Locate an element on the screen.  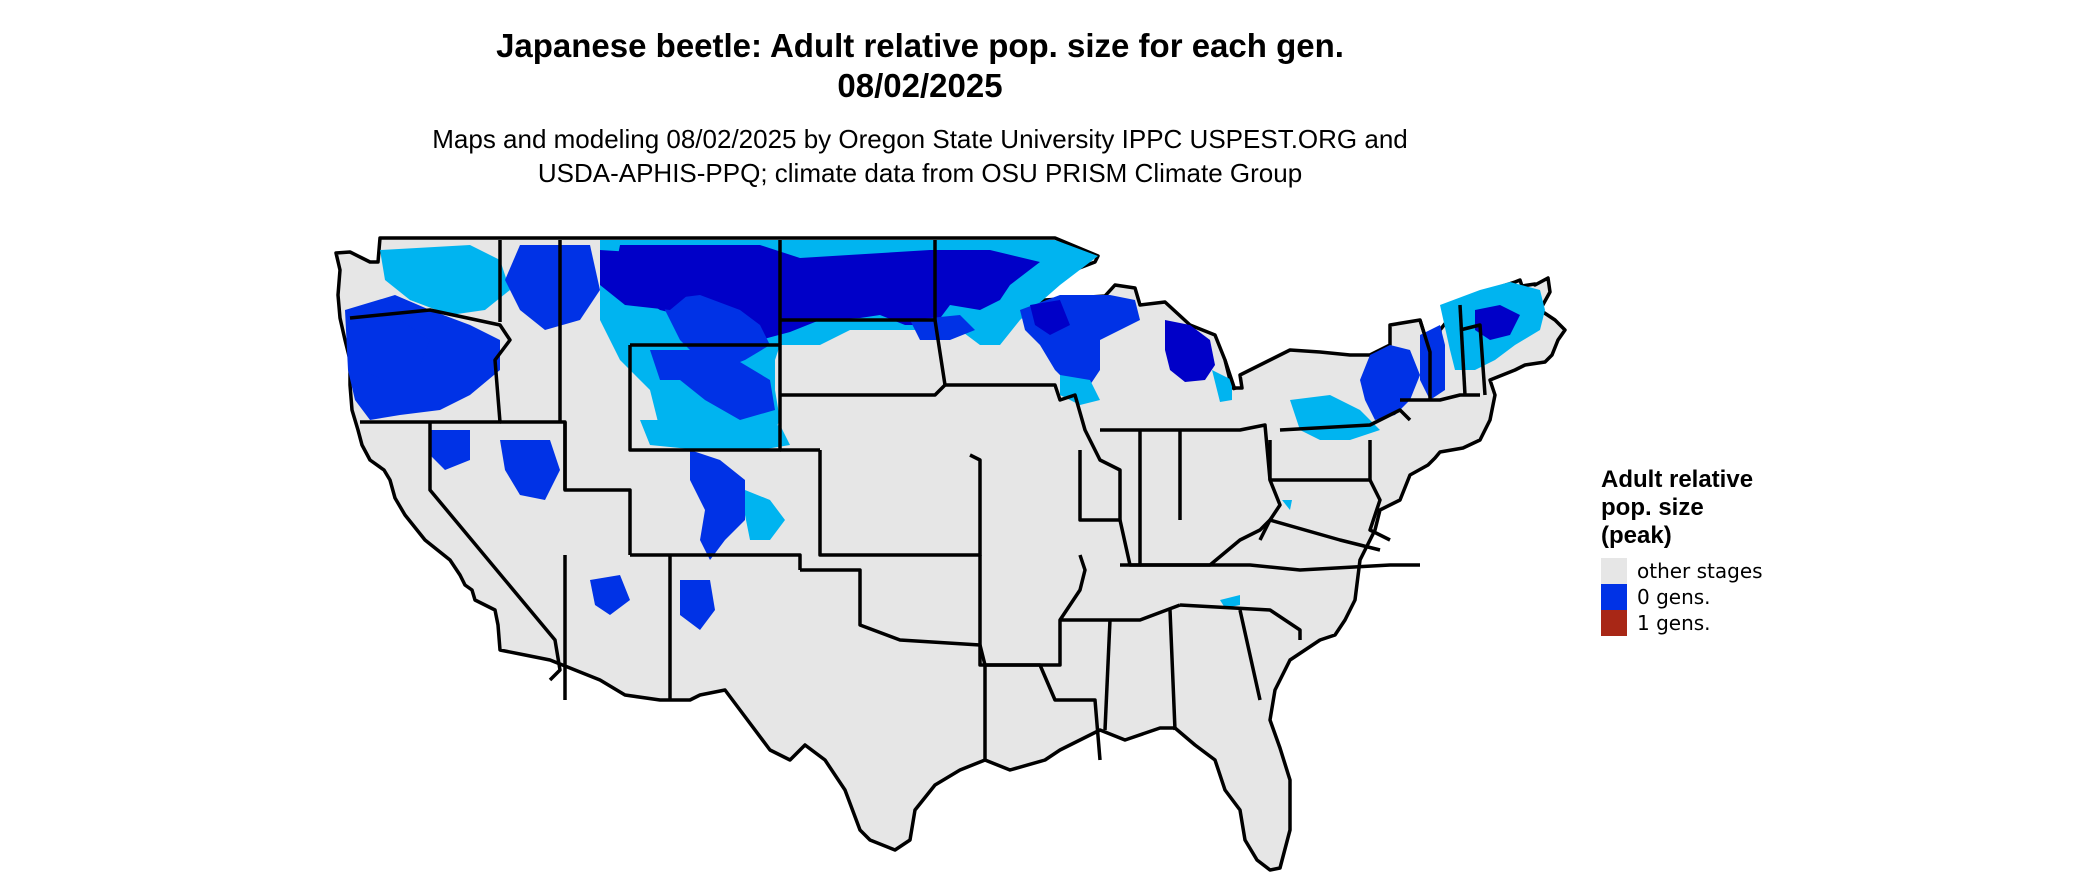
legend-item-1-gens: 1 gens. is located at coordinates (1731, 623).